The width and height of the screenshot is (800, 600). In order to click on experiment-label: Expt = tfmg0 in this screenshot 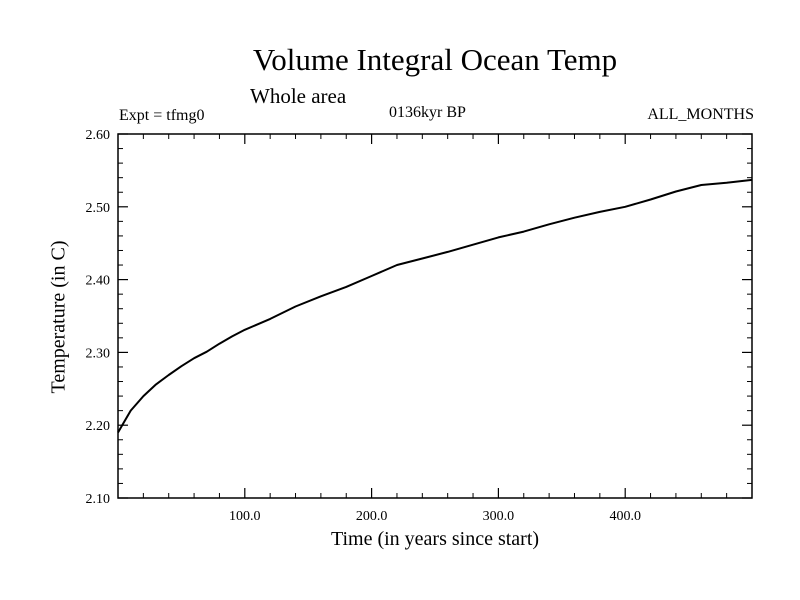, I will do `click(162, 115)`.